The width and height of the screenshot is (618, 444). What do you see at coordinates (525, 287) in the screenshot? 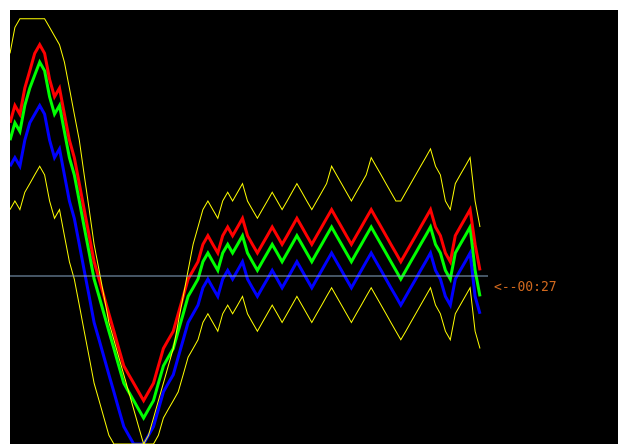
I see `countdown-label: <--00:27` at bounding box center [525, 287].